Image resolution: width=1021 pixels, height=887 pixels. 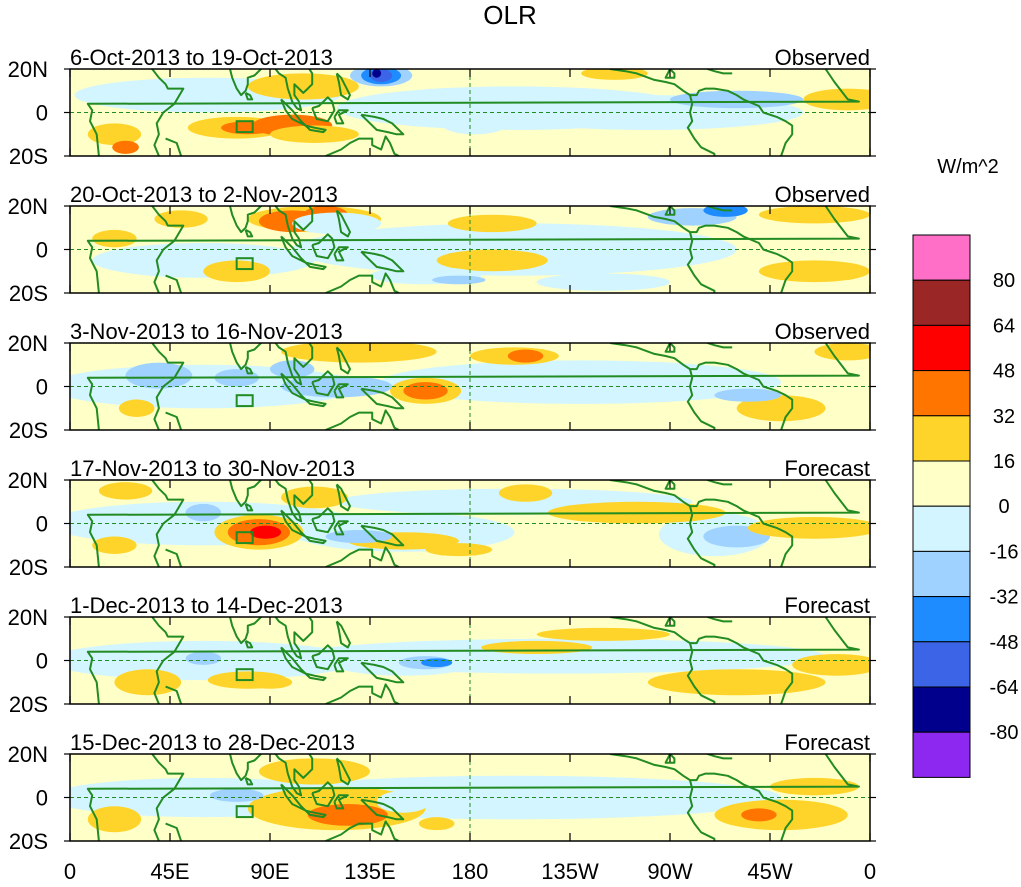 I want to click on lon-label: 90W, so click(x=669, y=871).